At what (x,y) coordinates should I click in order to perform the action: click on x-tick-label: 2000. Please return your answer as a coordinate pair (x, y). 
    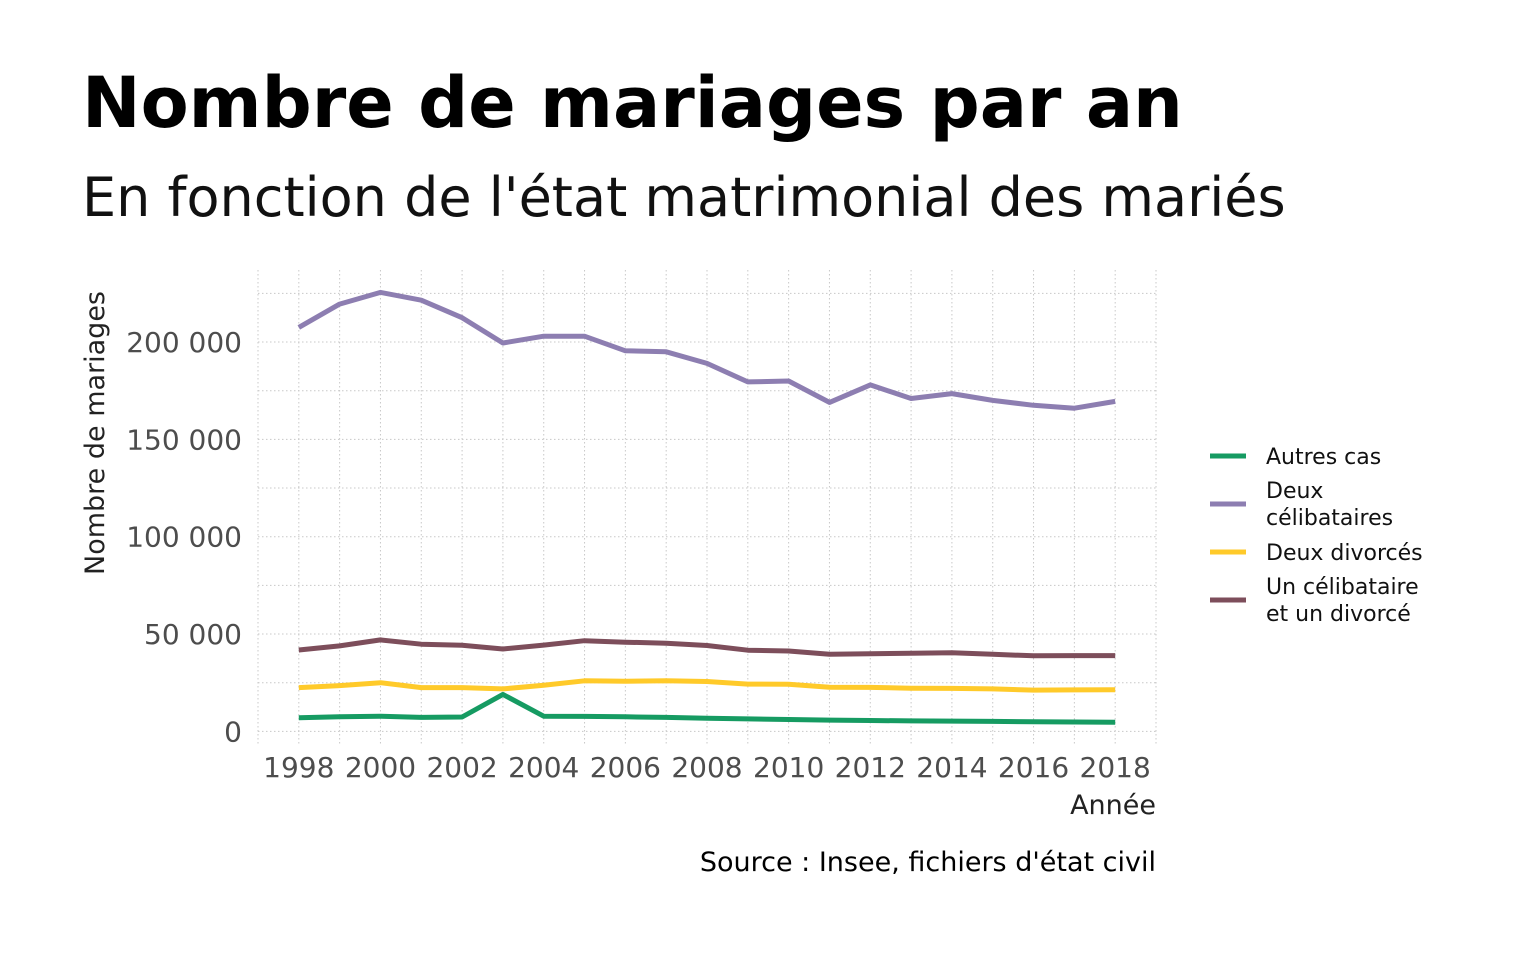
    Looking at the image, I should click on (380, 767).